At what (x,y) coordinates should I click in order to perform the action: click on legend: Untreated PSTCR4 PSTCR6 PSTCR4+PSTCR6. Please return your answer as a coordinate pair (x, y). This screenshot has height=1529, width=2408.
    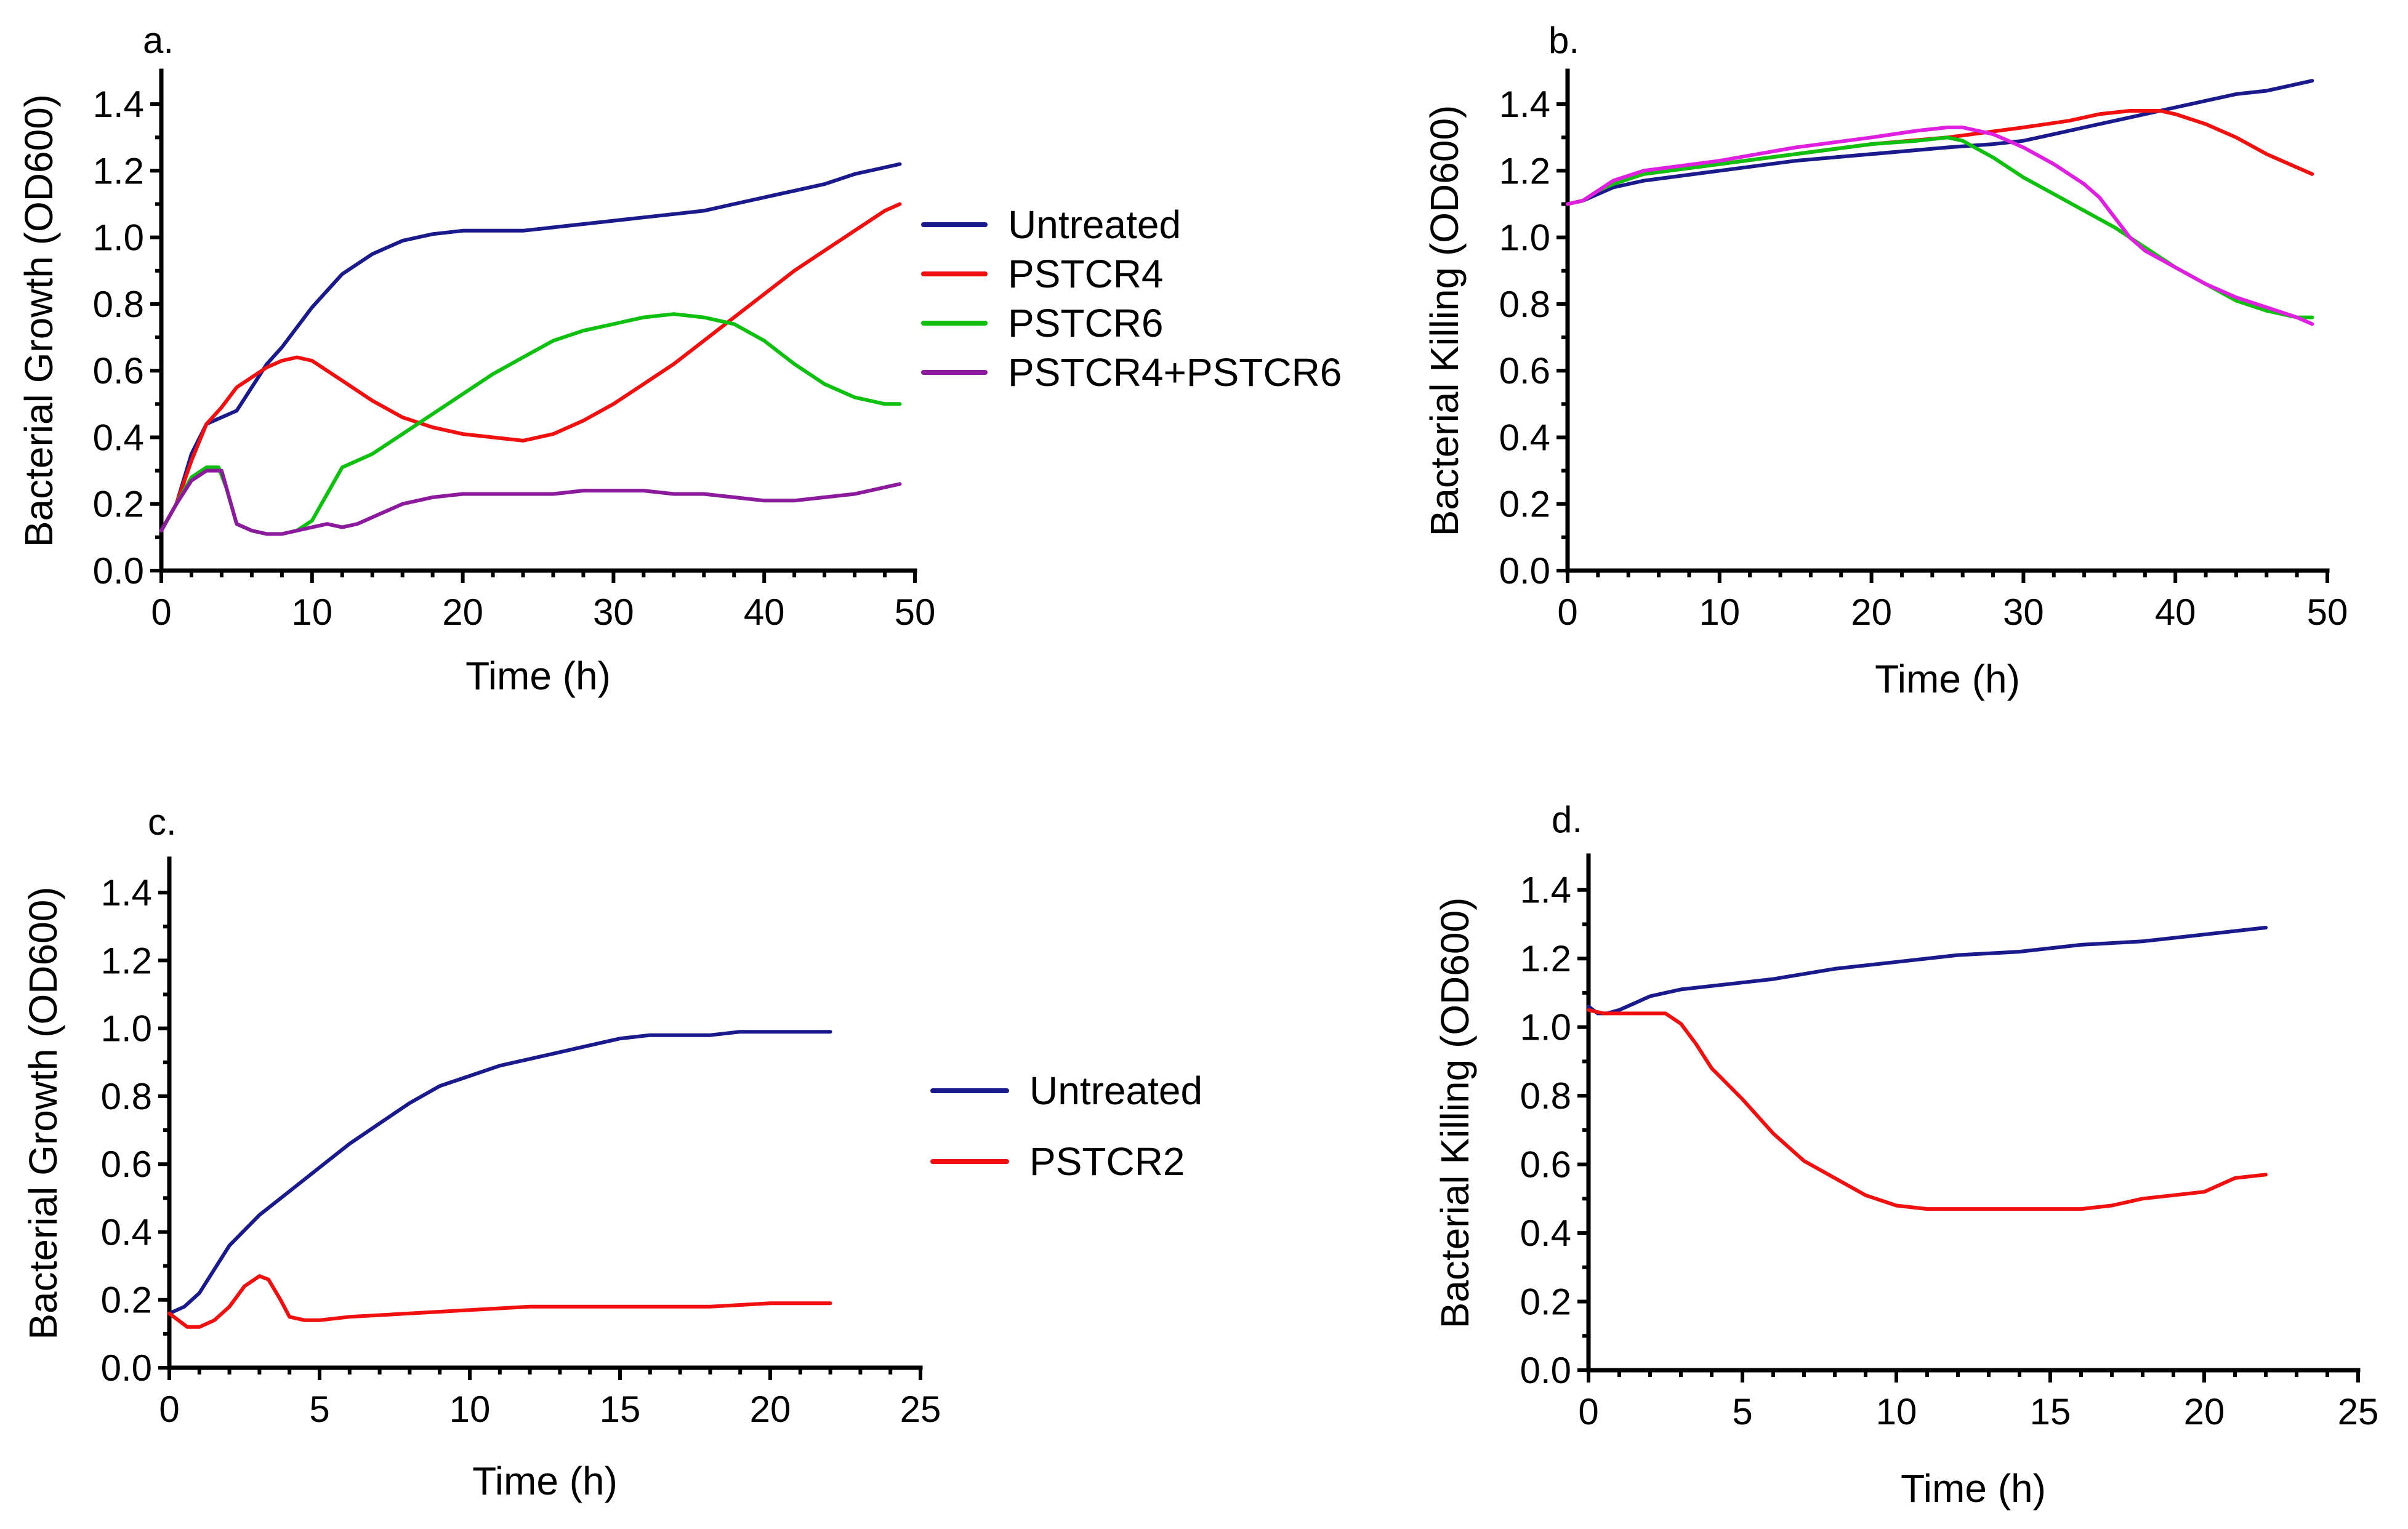
    Looking at the image, I should click on (1131, 299).